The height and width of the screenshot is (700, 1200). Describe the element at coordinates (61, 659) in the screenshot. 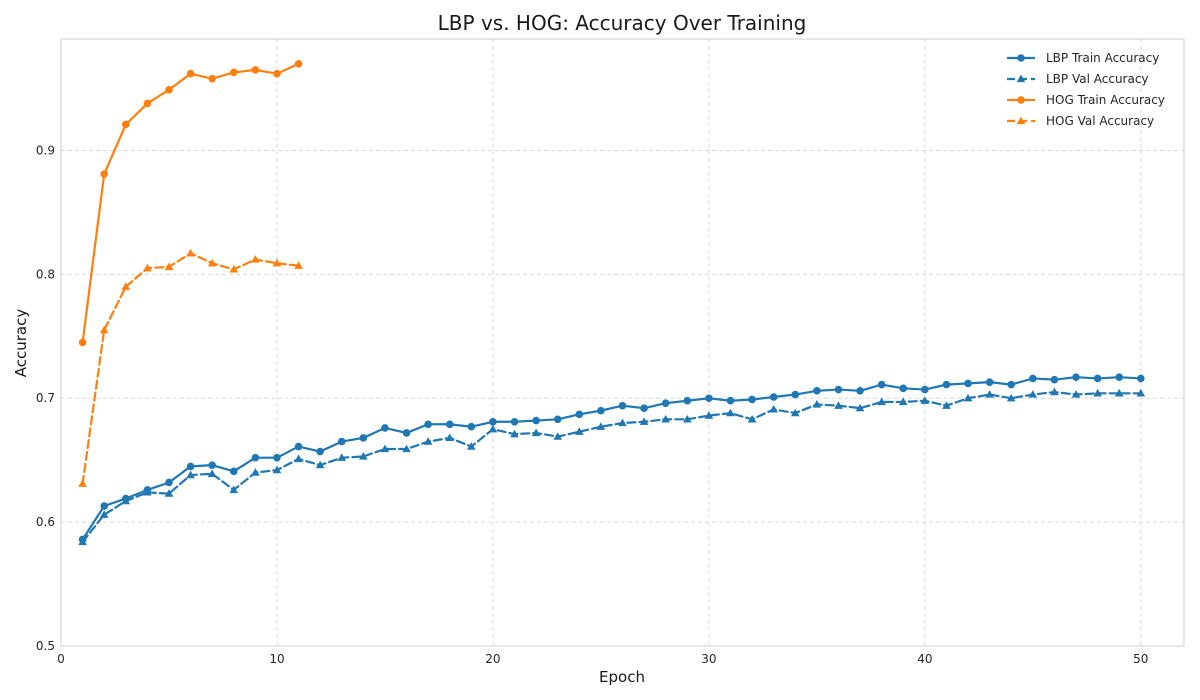

I see `x-tick-label: 0` at that location.